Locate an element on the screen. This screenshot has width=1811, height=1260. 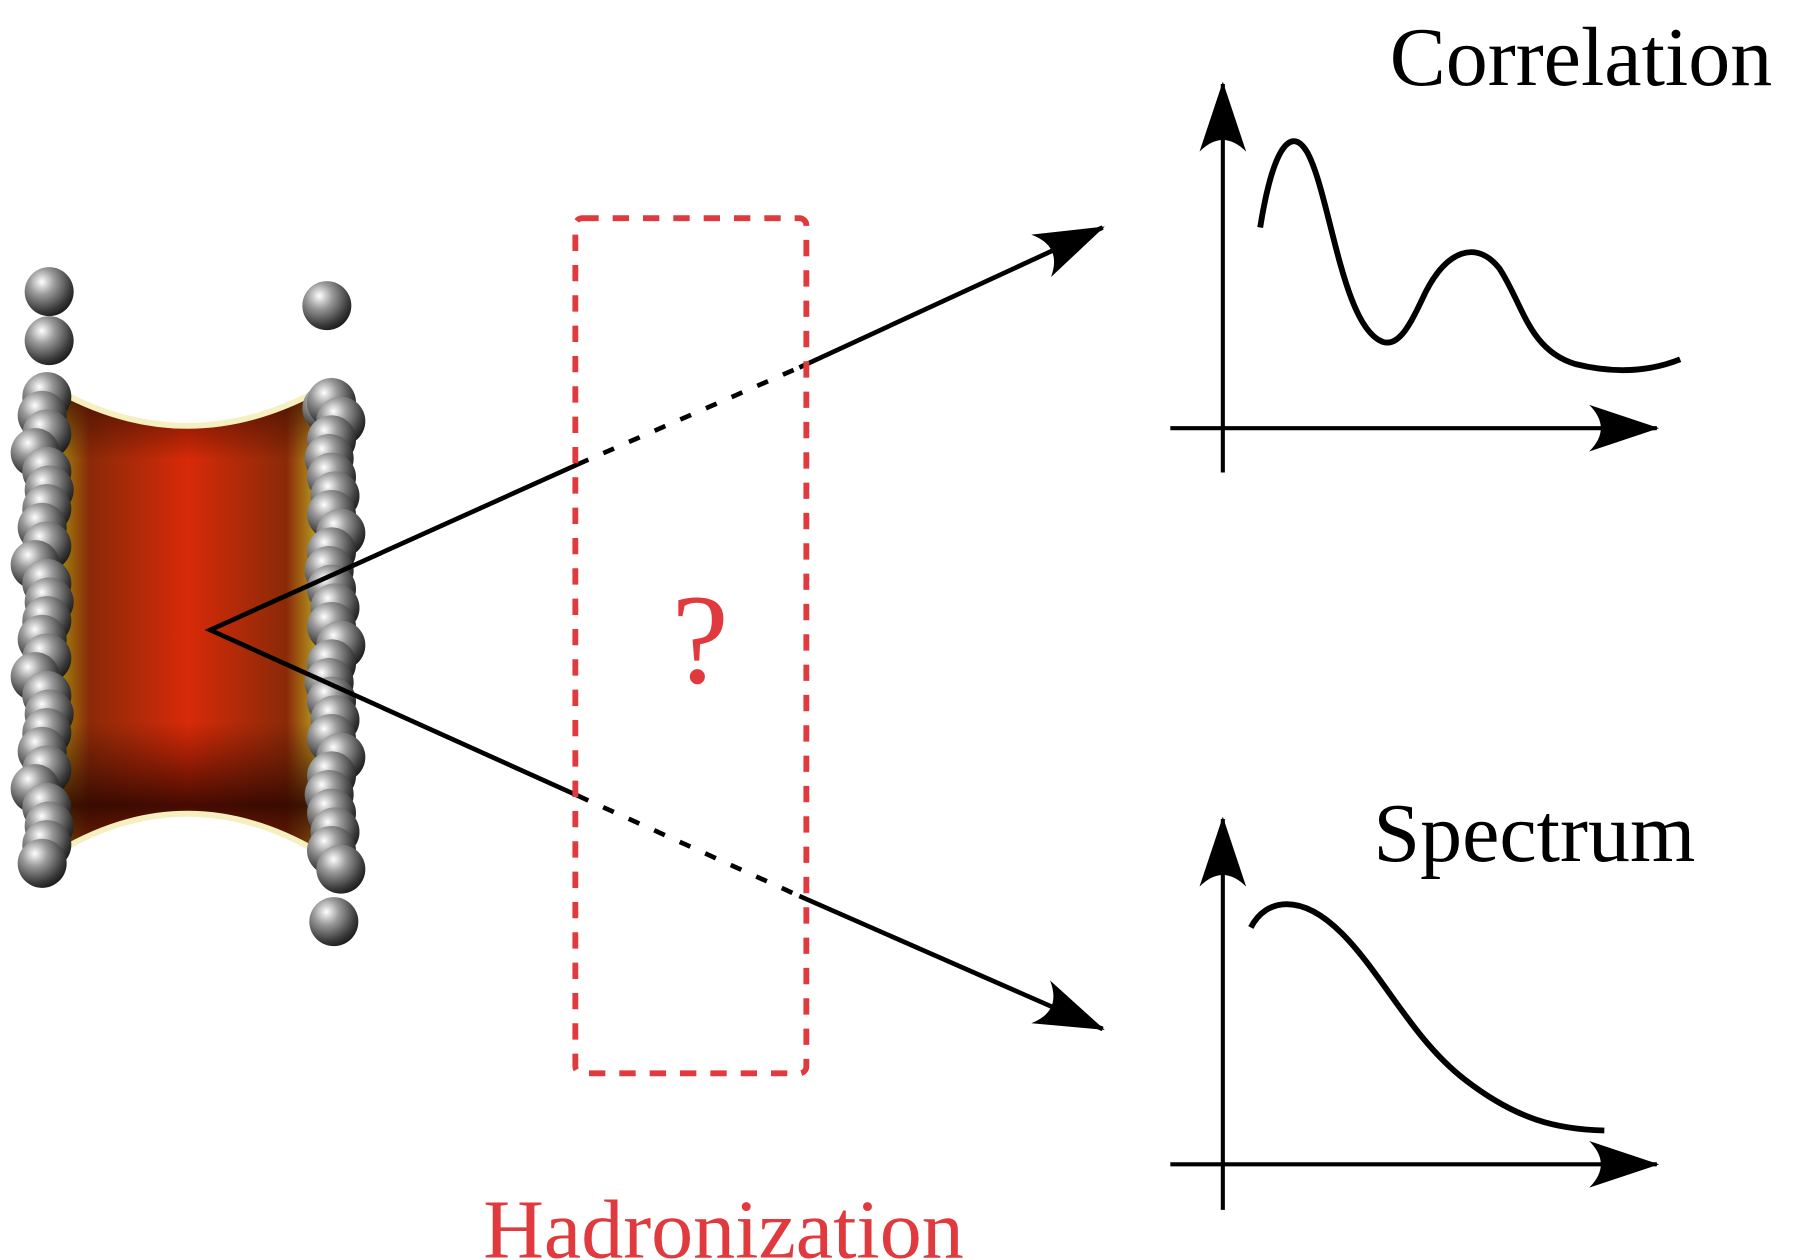
arrow-upper is located at coordinates (951, 297).